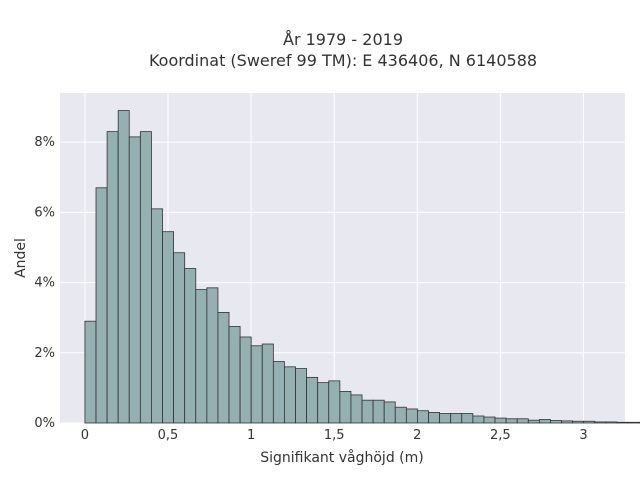 This screenshot has height=480, width=640. Describe the element at coordinates (85, 435) in the screenshot. I see `x-tick-label: 0` at that location.